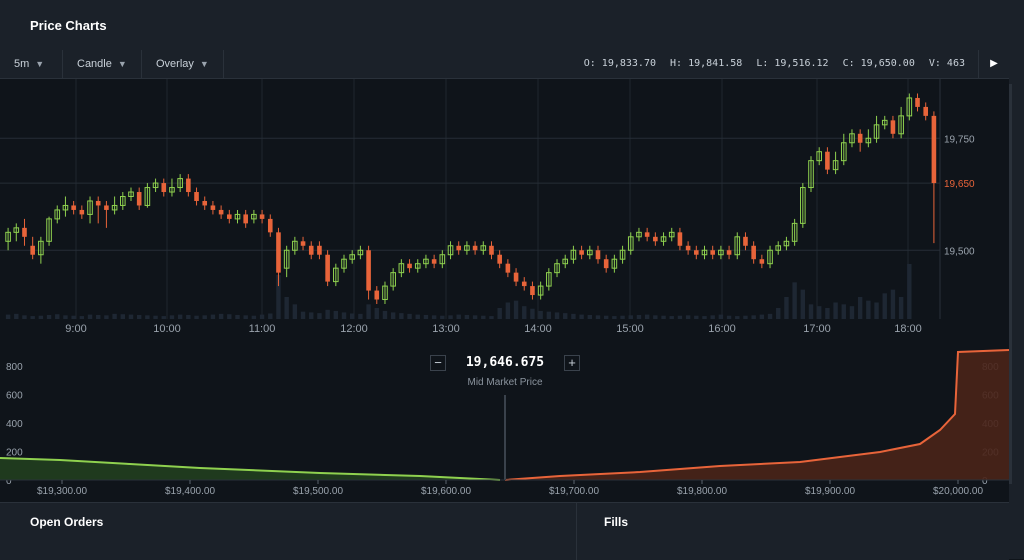  What do you see at coordinates (438, 363) in the screenshot?
I see `zoom-out-button: −` at bounding box center [438, 363].